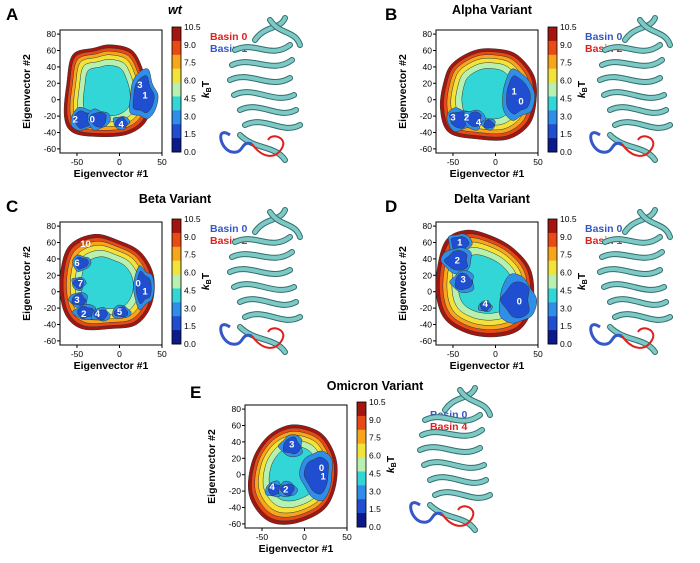 Image resolution: width=700 pixels, height=563 pixels. What do you see at coordinates (391, 14) in the screenshot?
I see `panel-letter: B` at bounding box center [391, 14].